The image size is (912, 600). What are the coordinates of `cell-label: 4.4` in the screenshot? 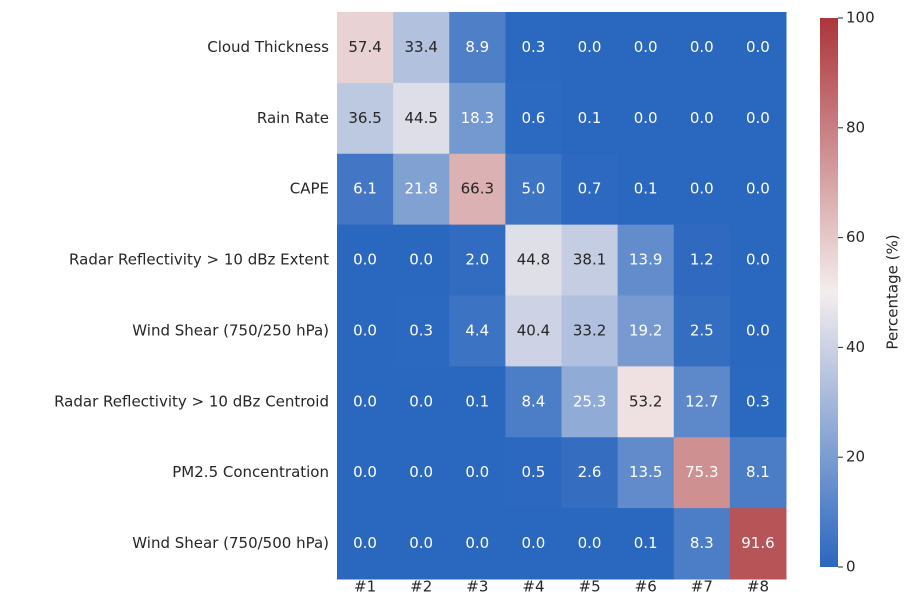 It's located at (477, 330).